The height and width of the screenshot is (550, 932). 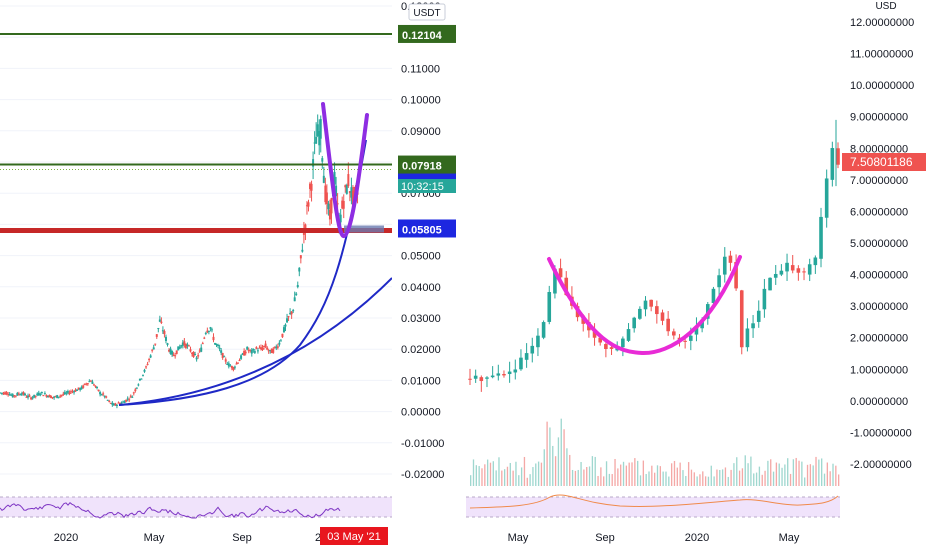 What do you see at coordinates (422, 167) in the screenshot?
I see `current-resistance-tag: 0.07918` at bounding box center [422, 167].